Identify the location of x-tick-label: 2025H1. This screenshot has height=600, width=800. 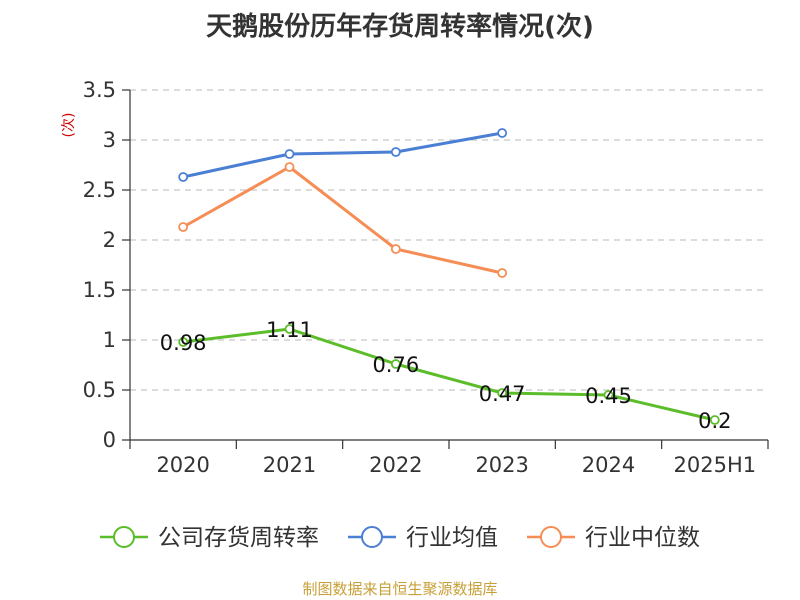
(715, 465).